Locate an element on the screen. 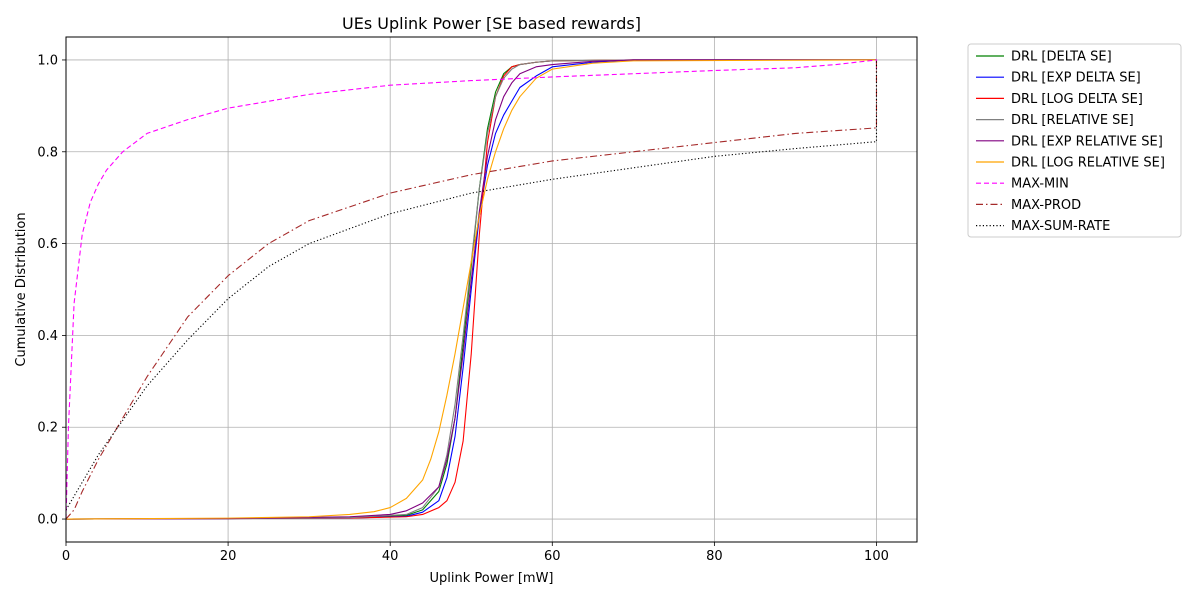 The width and height of the screenshot is (1200, 600). legend-box is located at coordinates (1074, 140).